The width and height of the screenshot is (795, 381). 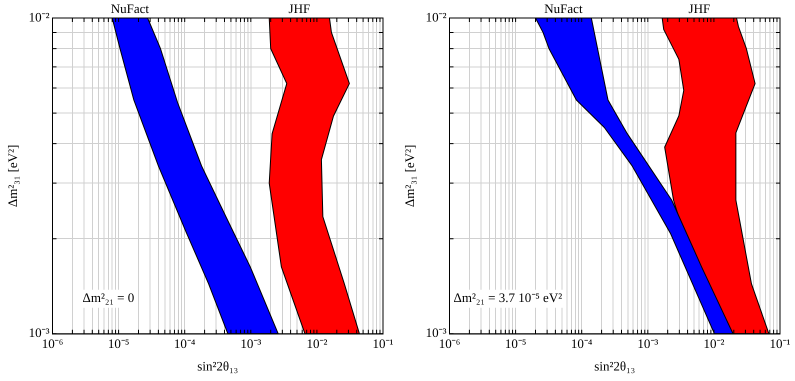 What do you see at coordinates (507, 298) in the screenshot?
I see `annotation: Δm²₂₁ = 3.7 10⁻⁵ eV²` at bounding box center [507, 298].